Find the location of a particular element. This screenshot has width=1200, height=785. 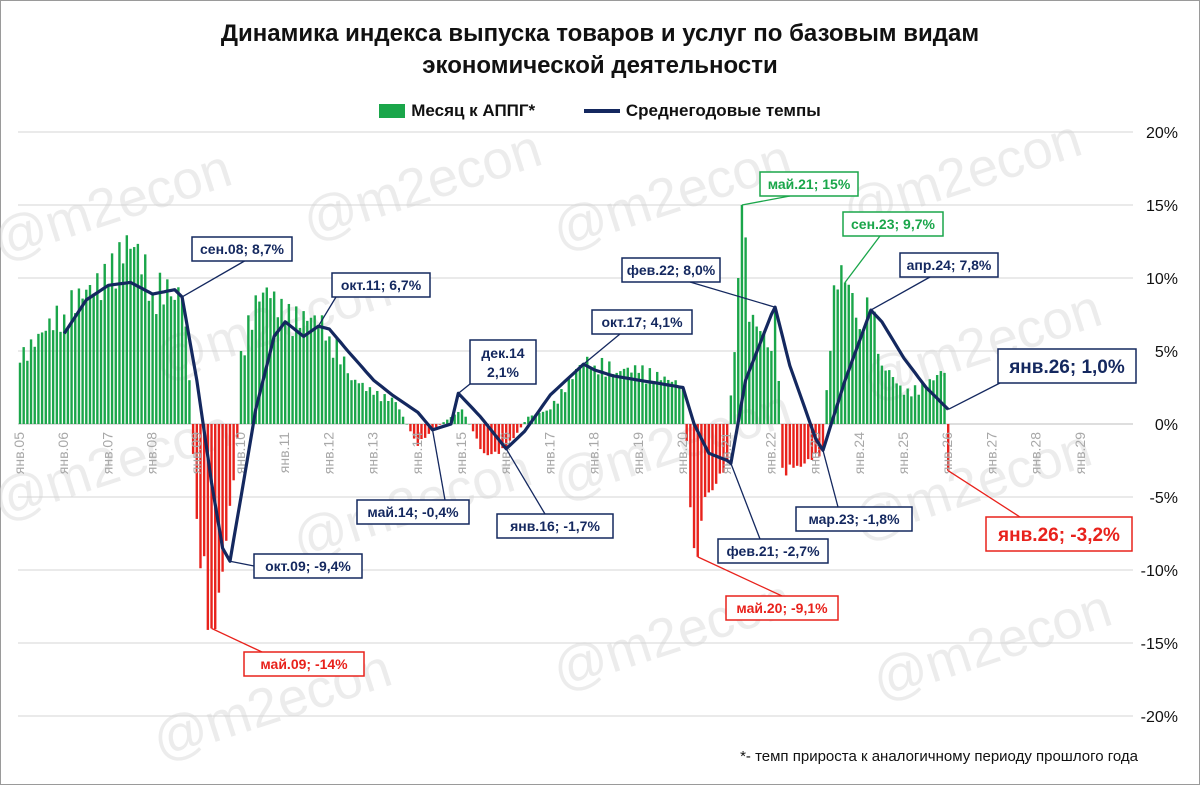

y-tick-label: -5% is located at coordinates (1164, 498).